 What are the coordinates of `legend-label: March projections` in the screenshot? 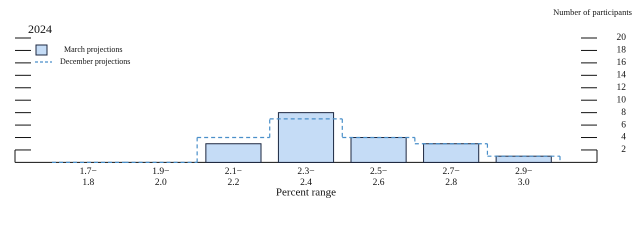 It's located at (93, 49).